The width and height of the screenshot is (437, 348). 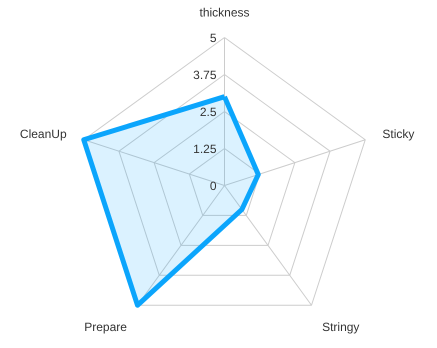 I want to click on spoke-label: CleanUp, so click(x=43, y=134).